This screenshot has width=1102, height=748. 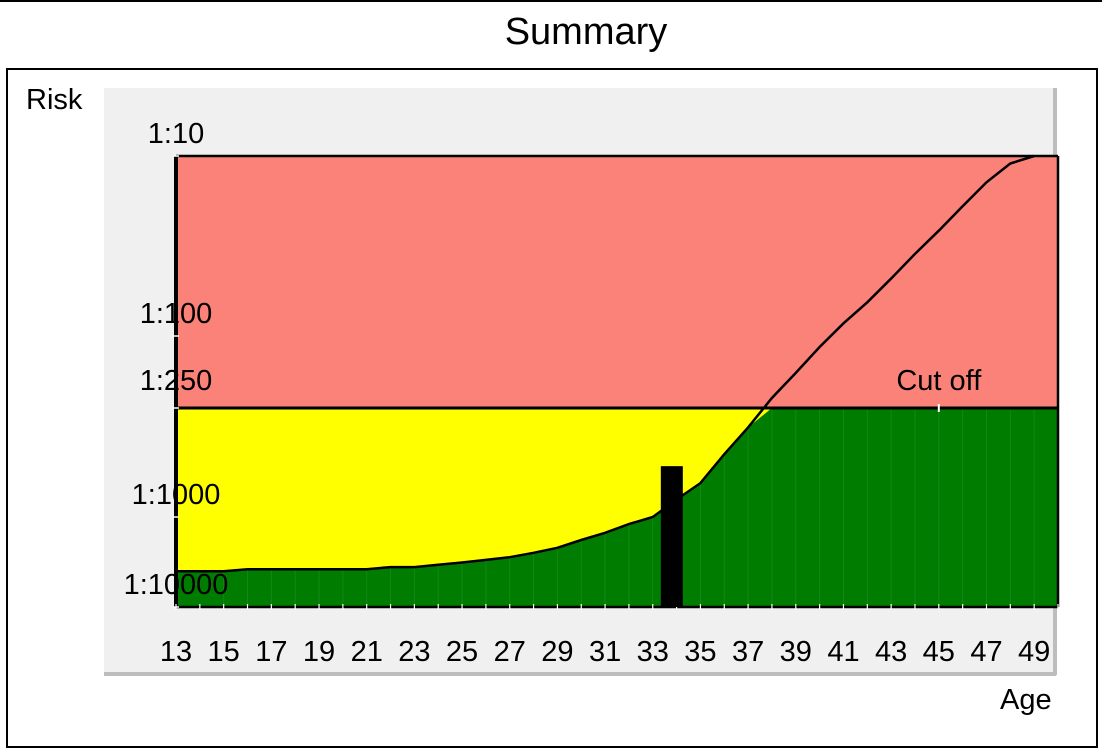 What do you see at coordinates (54, 100) in the screenshot?
I see `y-axis-label: Risk` at bounding box center [54, 100].